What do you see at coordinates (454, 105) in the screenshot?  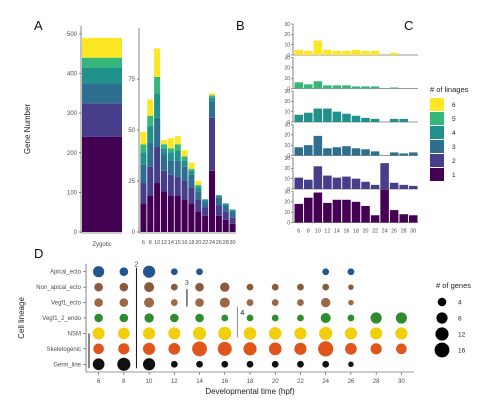 I see `lineage-legend-label-6: 6` at bounding box center [454, 105].